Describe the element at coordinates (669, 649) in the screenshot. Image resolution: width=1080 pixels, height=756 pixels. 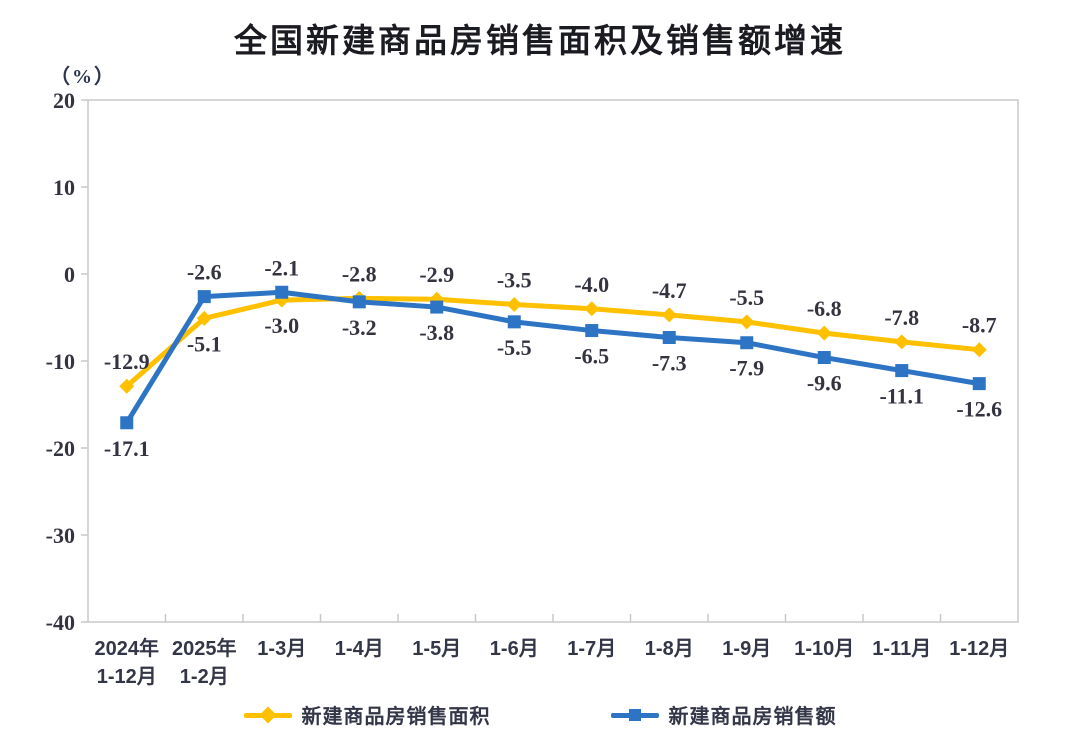
I see `x-category-label: 1-8月` at that location.